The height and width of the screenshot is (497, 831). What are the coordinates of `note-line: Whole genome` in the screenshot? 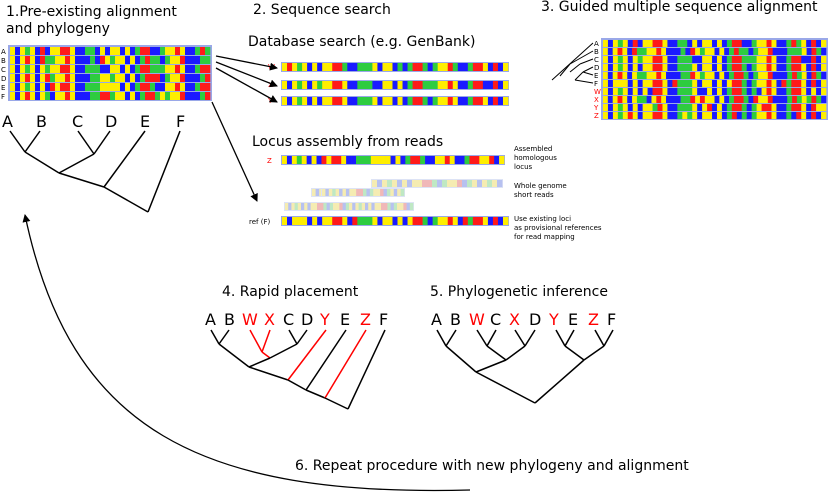 It's located at (540, 186).